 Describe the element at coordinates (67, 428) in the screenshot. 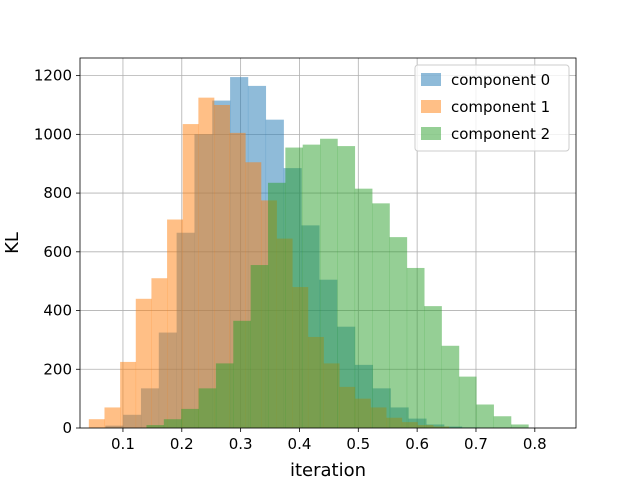

I see `y-tick-label: 0` at that location.